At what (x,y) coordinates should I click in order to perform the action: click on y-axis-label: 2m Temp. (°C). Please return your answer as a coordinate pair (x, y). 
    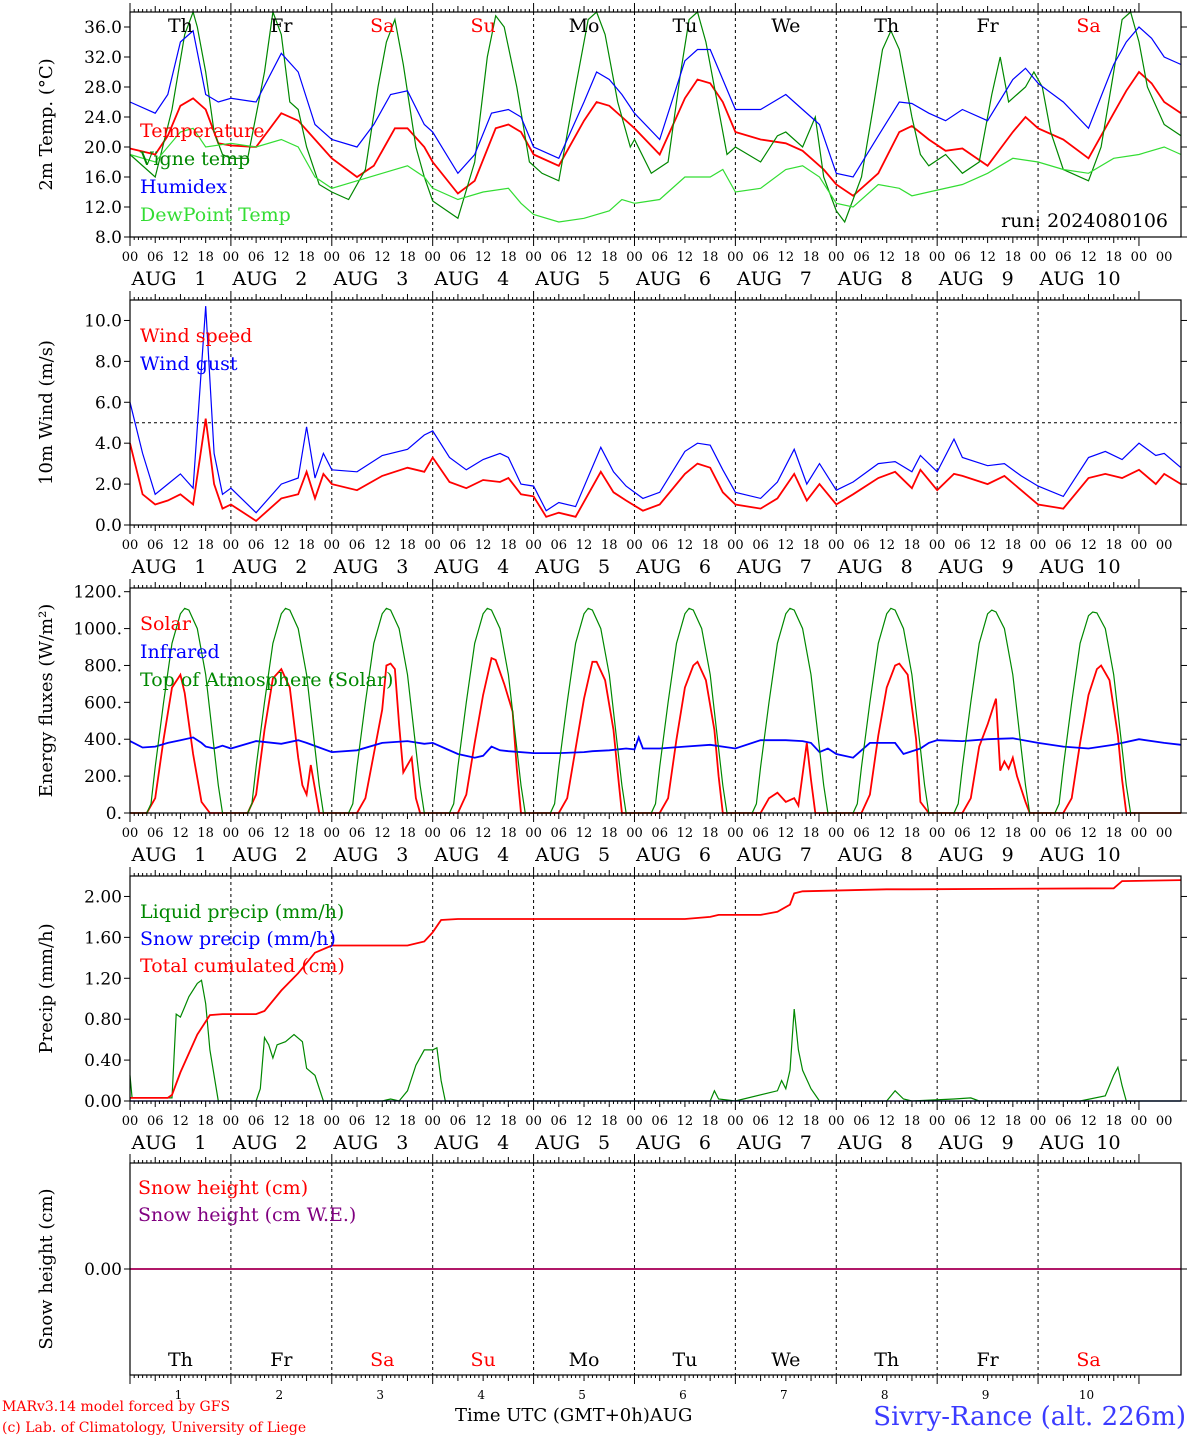
    Looking at the image, I should click on (46, 124).